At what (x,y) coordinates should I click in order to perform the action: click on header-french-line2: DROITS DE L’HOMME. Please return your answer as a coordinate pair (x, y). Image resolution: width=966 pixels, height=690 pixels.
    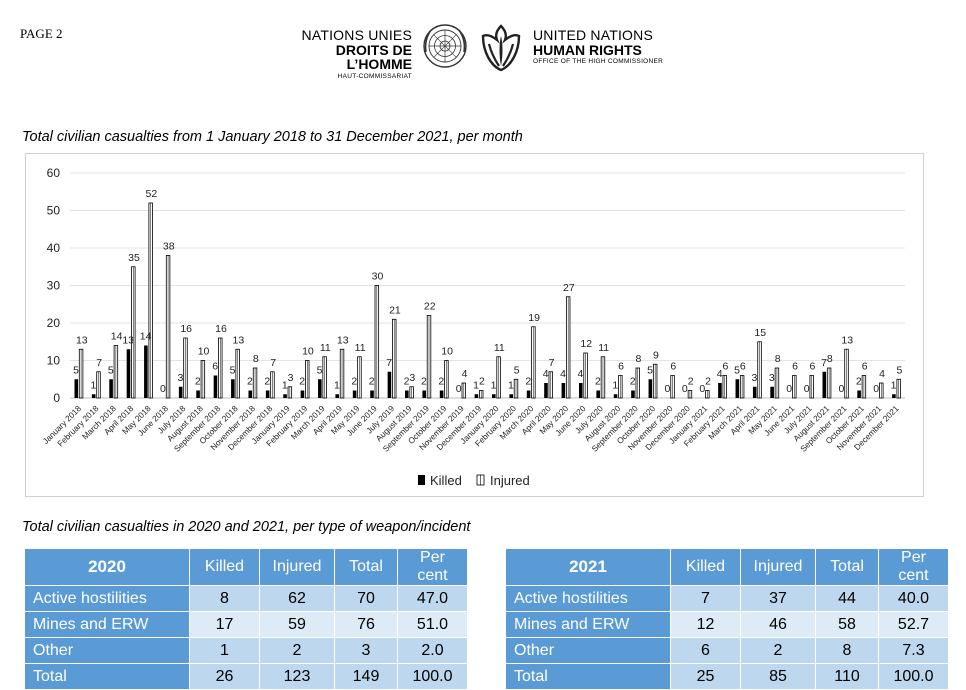
    Looking at the image, I should click on (373, 57).